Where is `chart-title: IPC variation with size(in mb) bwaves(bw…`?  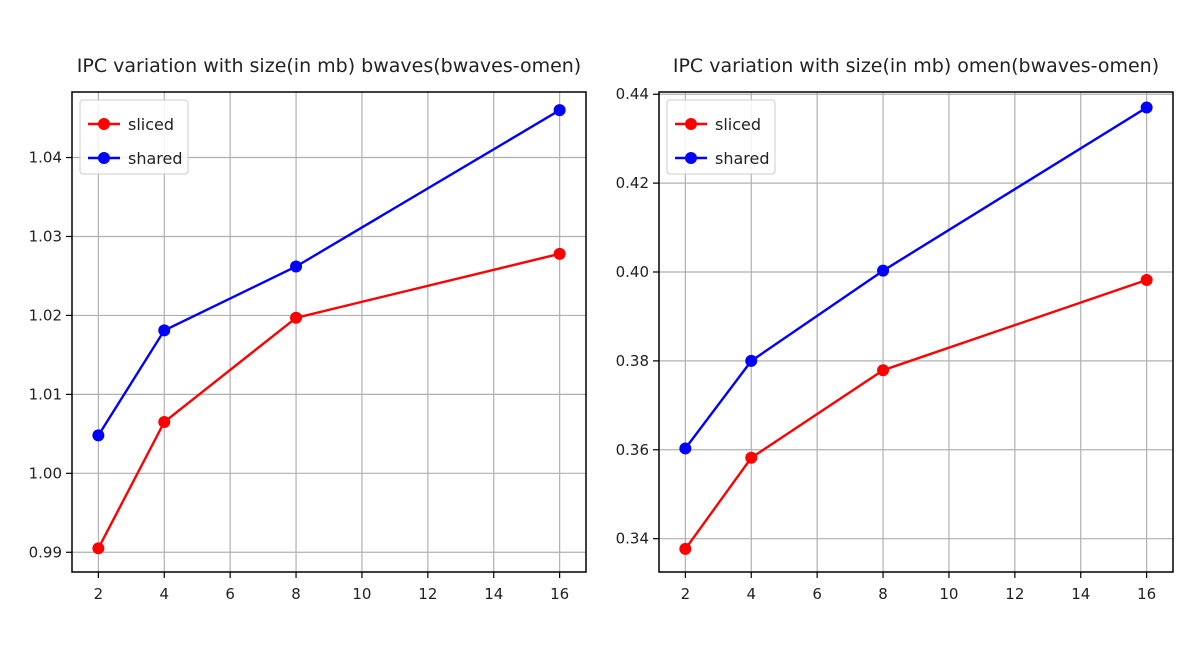
chart-title: IPC variation with size(in mb) bwaves(bw… is located at coordinates (329, 66).